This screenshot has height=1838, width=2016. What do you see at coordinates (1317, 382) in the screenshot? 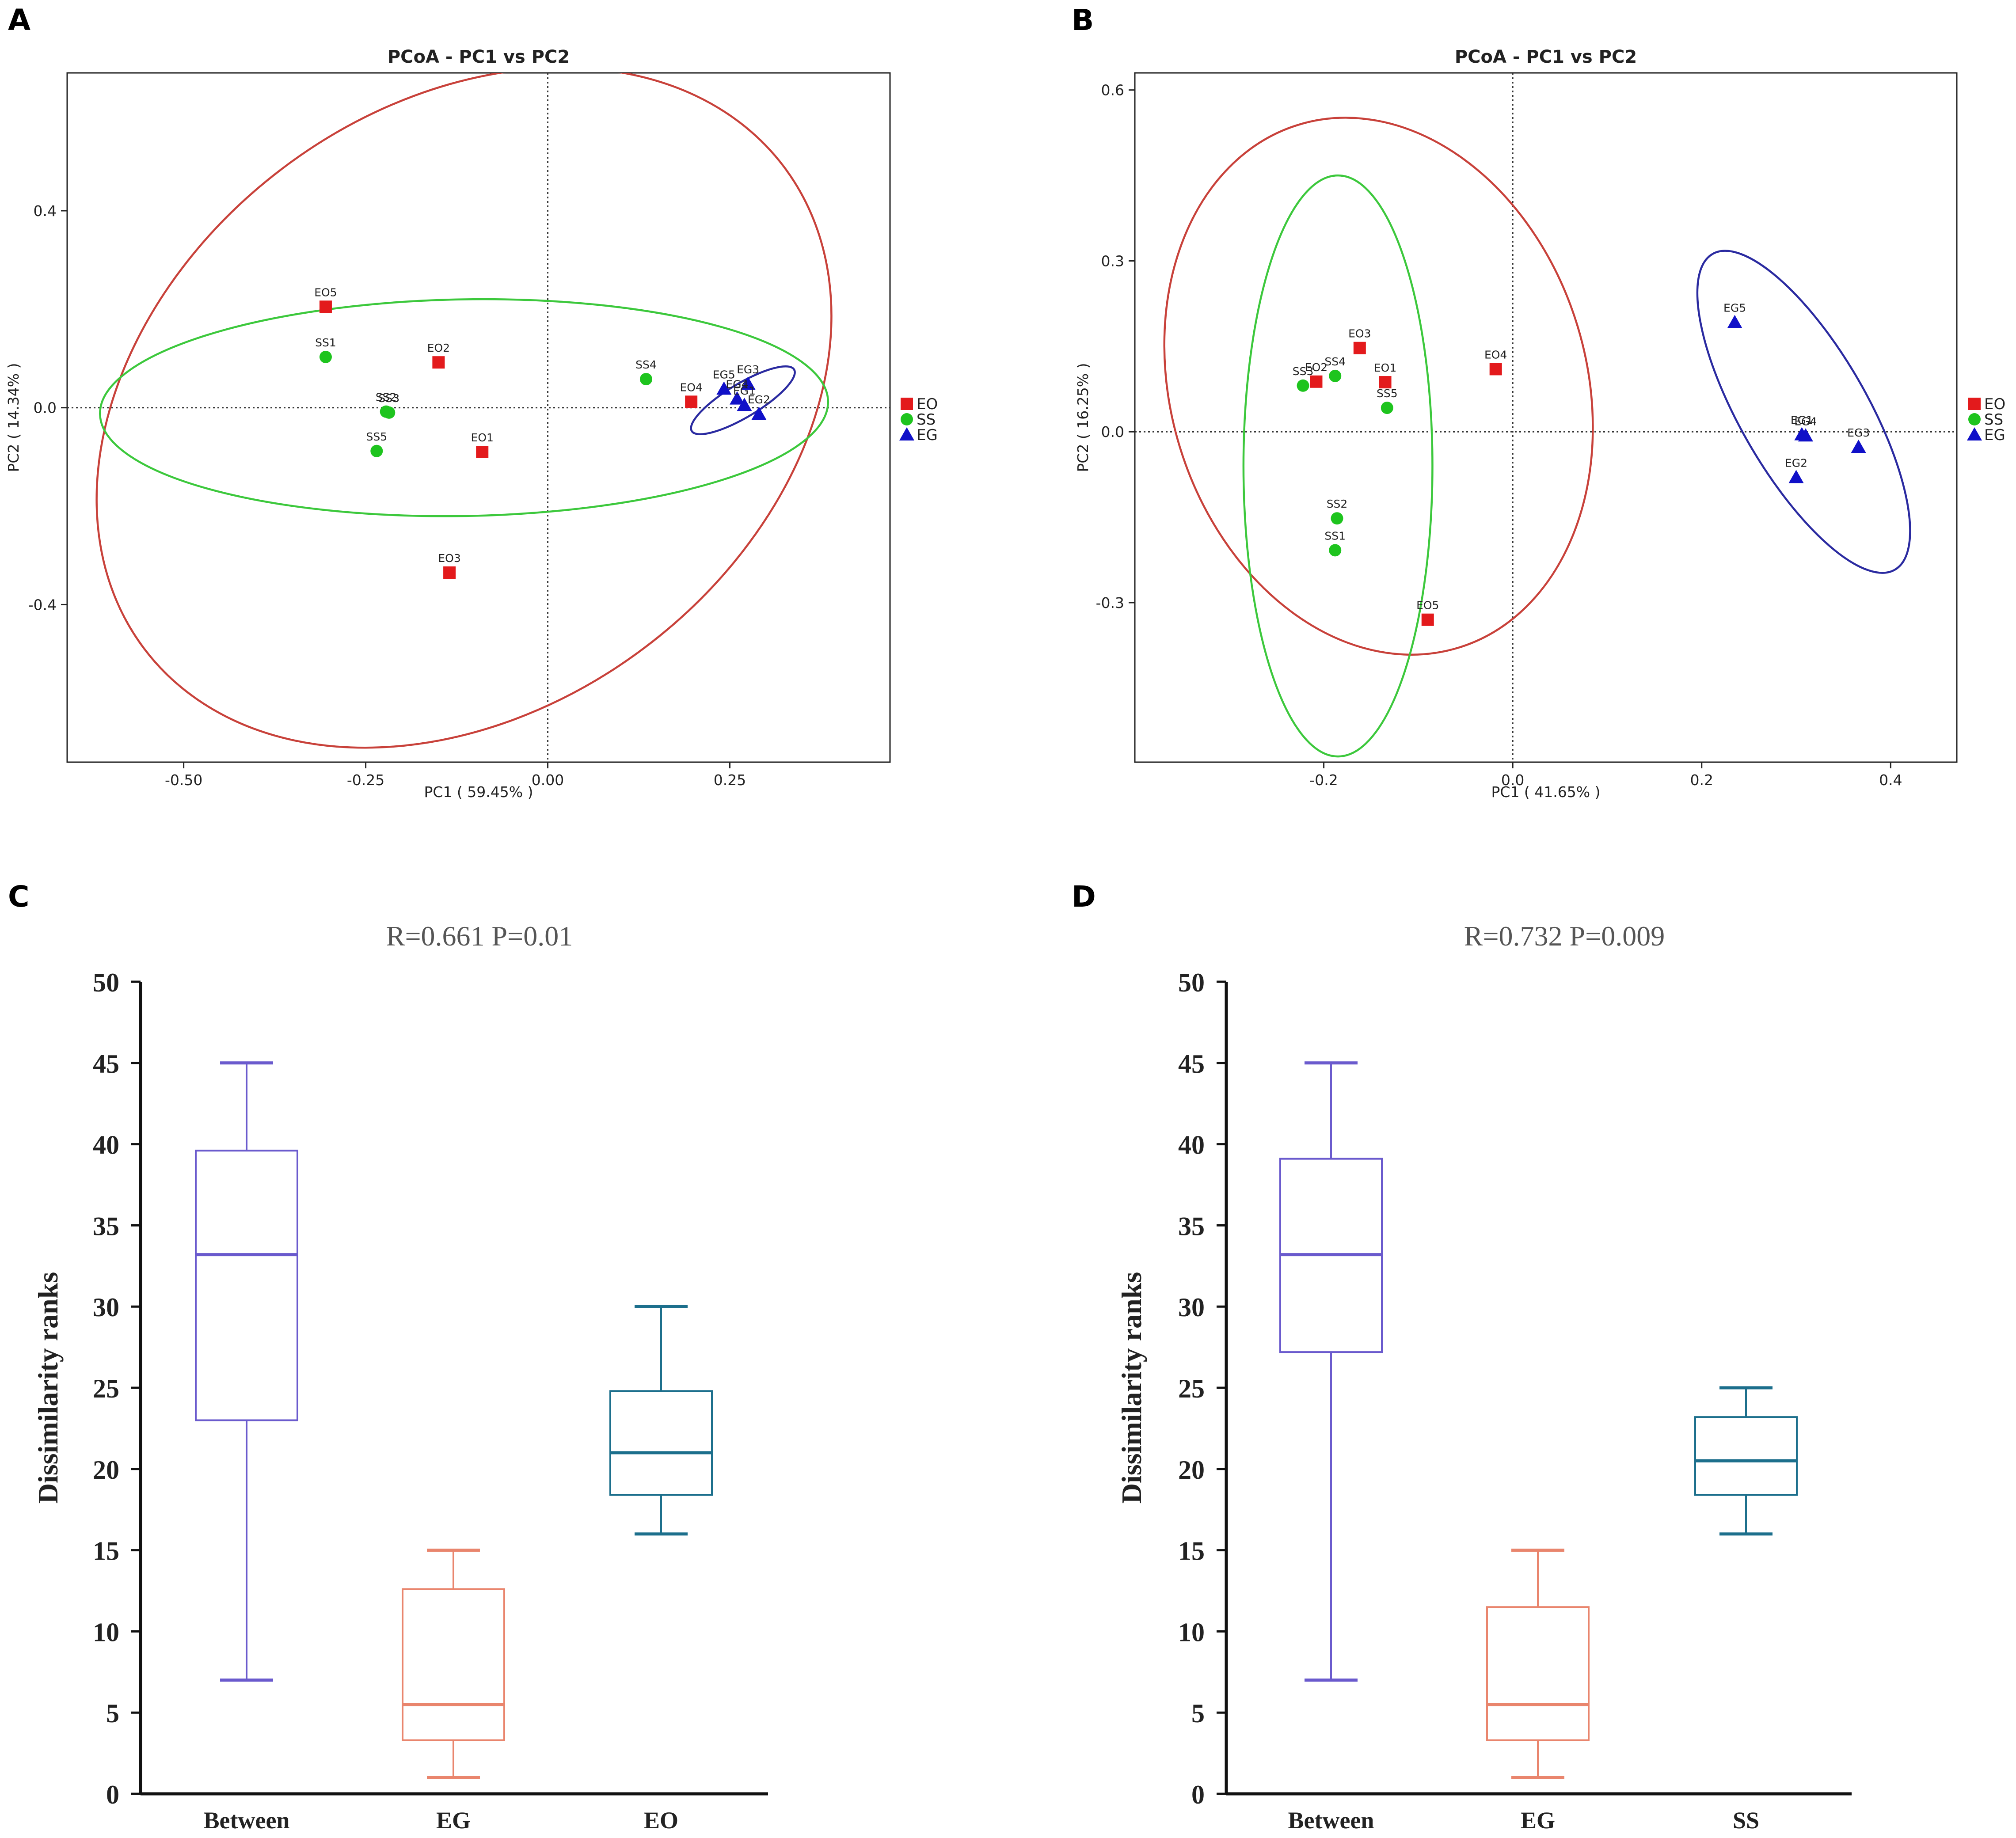
I see `point-eo2` at bounding box center [1317, 382].